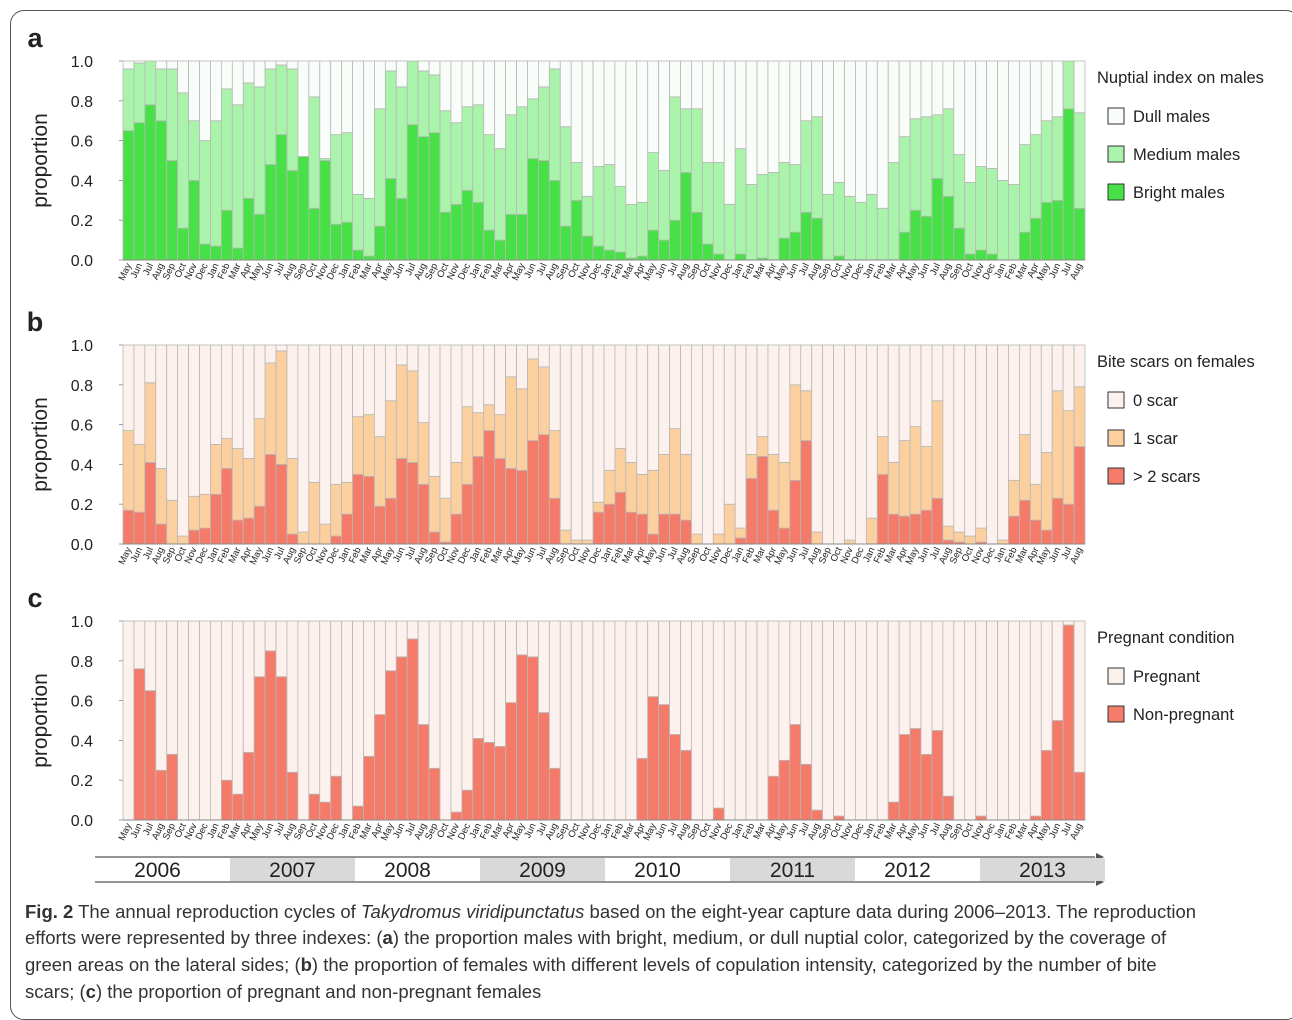  I want to click on legend-label: Pregnant, so click(1166, 677).